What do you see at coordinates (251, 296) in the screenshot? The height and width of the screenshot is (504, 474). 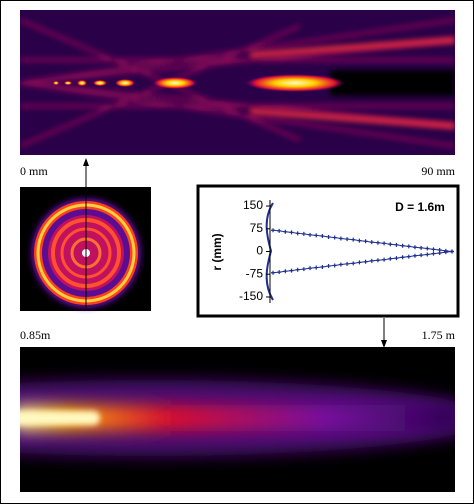 I see `y-tick-label: -150` at bounding box center [251, 296].